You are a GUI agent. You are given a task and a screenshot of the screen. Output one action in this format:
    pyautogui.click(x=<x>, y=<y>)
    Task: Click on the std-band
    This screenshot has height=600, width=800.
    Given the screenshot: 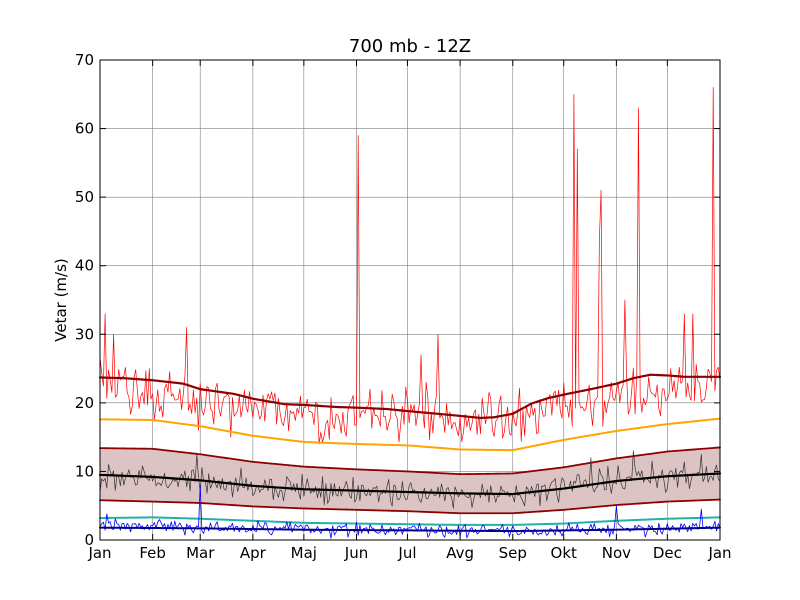 What is the action you would take?
    pyautogui.click(x=410, y=480)
    